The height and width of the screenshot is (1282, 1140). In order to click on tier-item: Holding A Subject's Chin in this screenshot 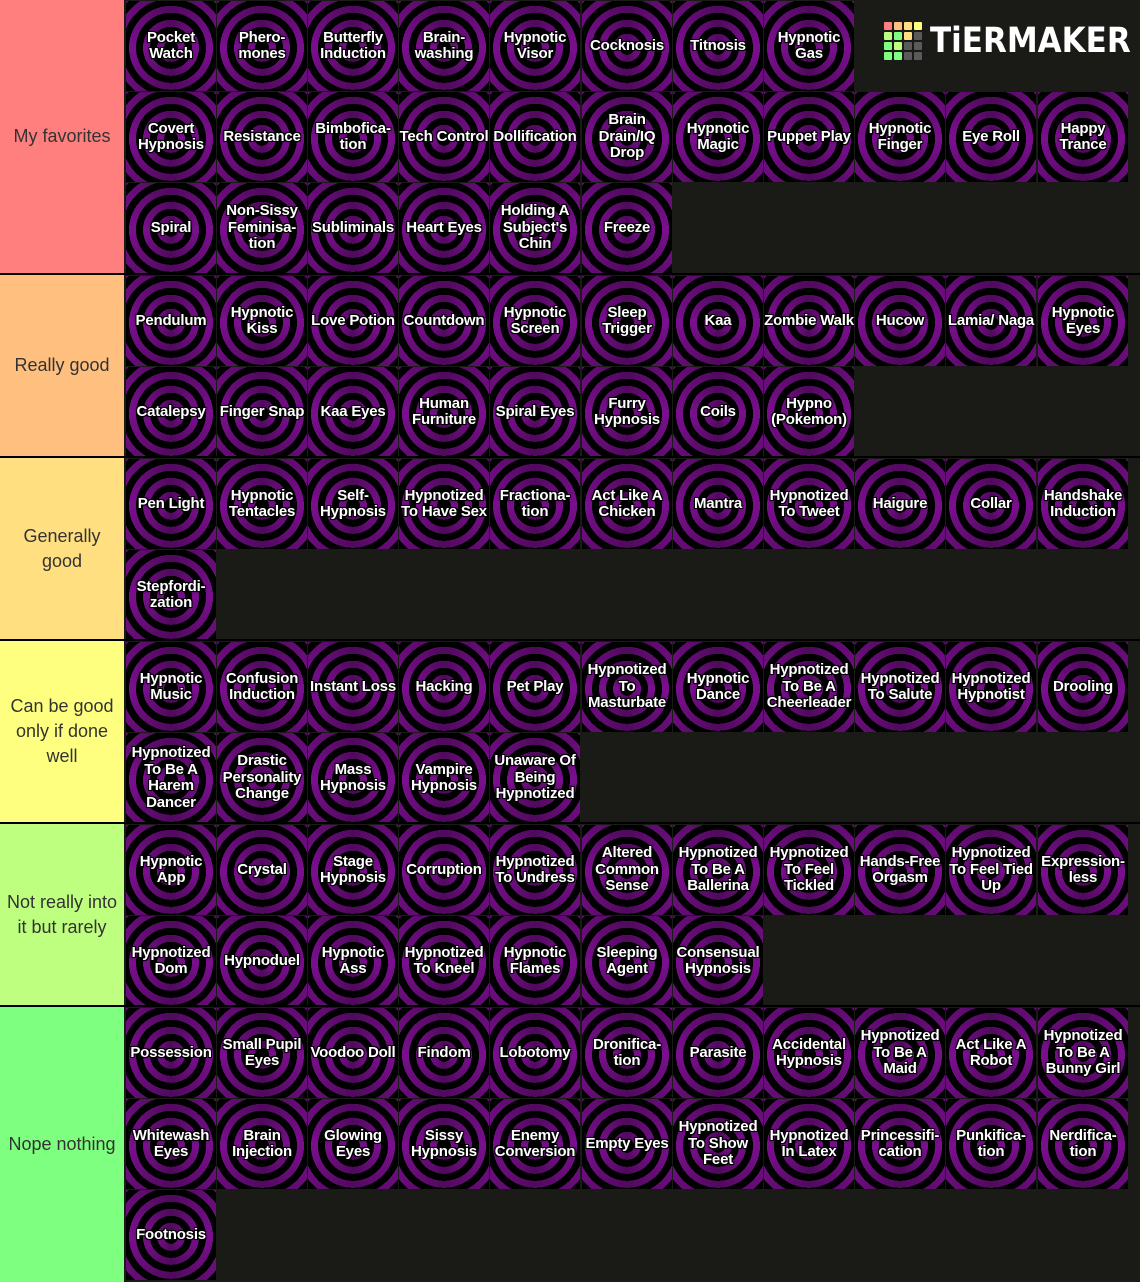, I will do `click(535, 228)`.